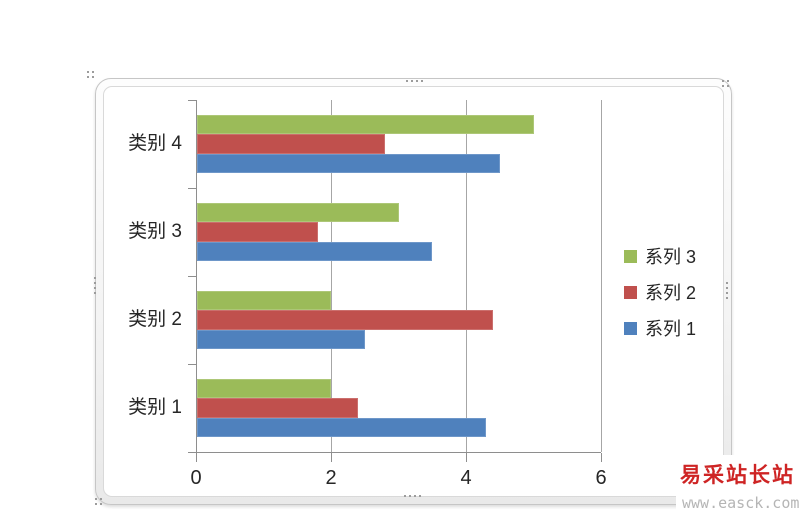  What do you see at coordinates (291, 144) in the screenshot?
I see `bar-series2-category4` at bounding box center [291, 144].